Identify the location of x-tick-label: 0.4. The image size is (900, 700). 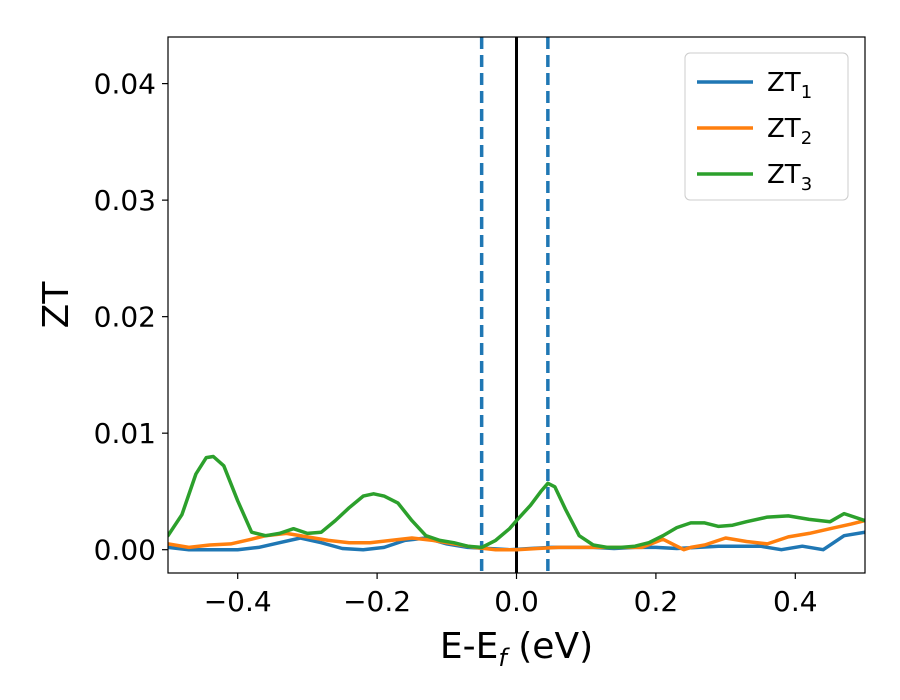
(795, 601).